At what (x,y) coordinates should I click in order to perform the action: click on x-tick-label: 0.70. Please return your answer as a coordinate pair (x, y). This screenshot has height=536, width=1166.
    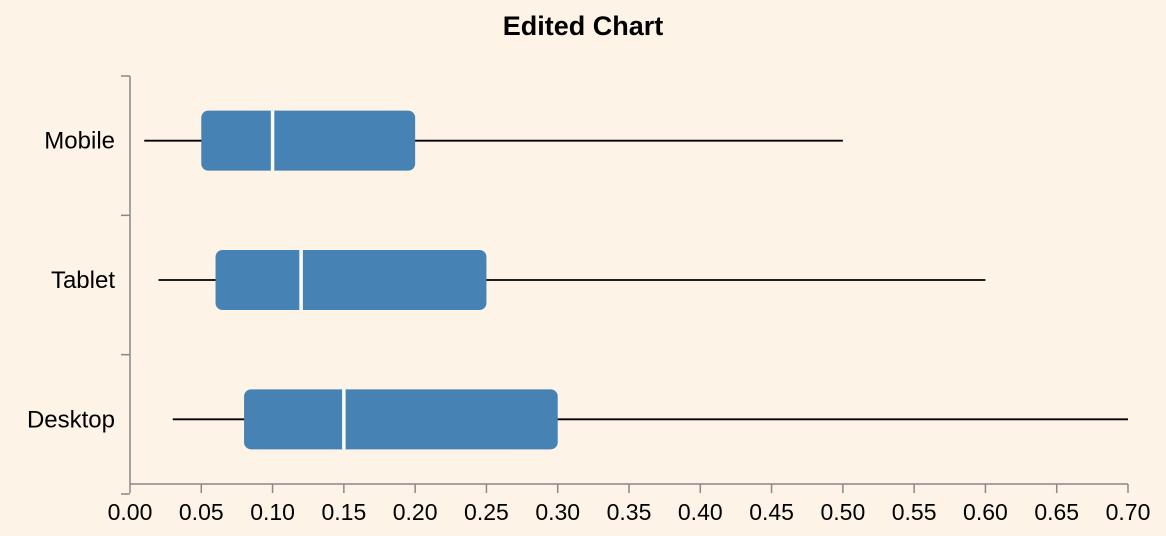
    Looking at the image, I should click on (1128, 512).